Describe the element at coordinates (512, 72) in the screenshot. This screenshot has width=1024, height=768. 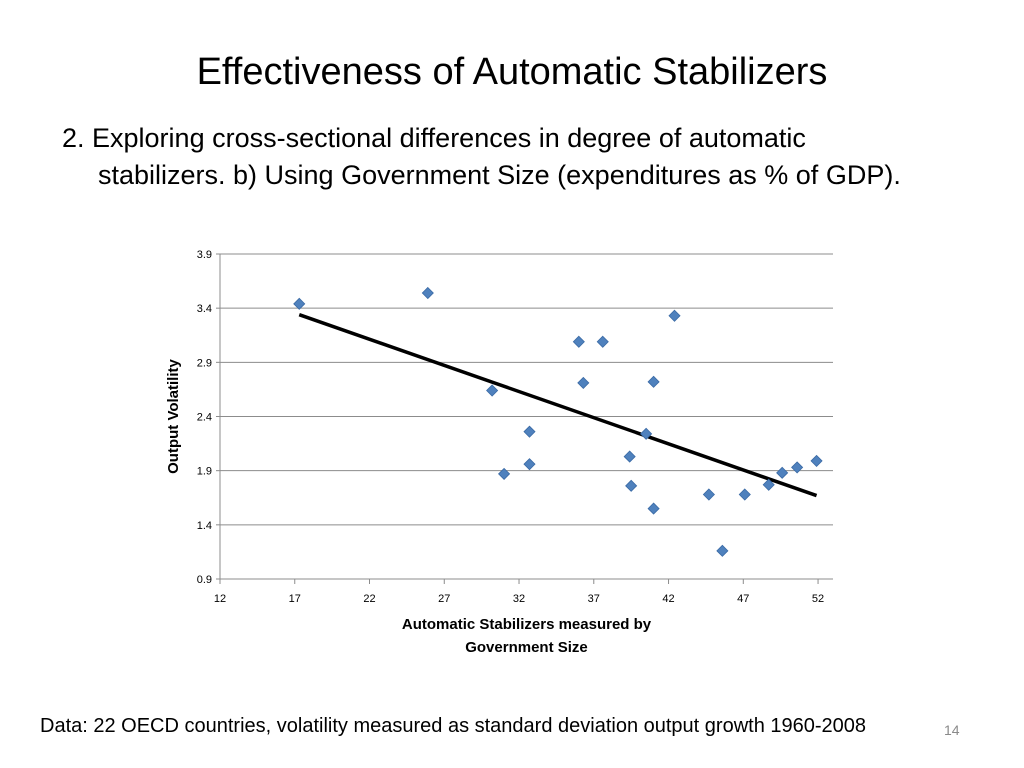
I see `slide-title: Effectiveness of Automatic Stabilizers` at that location.